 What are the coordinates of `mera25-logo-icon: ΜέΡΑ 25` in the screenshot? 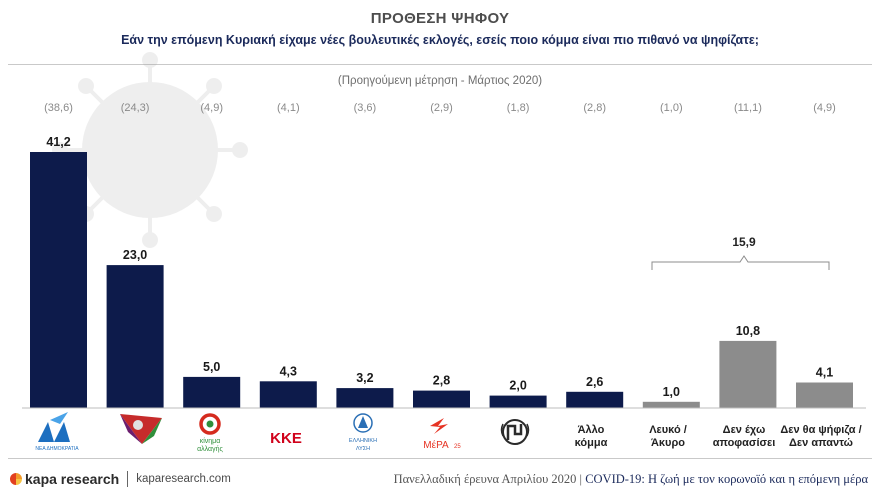 It's located at (442, 434).